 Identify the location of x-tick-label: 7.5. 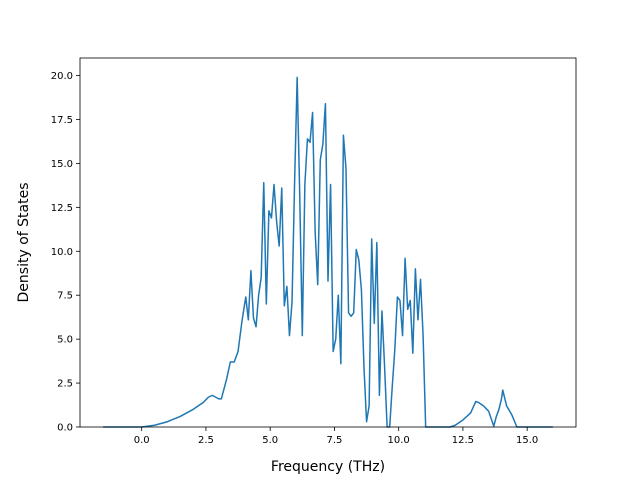
(334, 440).